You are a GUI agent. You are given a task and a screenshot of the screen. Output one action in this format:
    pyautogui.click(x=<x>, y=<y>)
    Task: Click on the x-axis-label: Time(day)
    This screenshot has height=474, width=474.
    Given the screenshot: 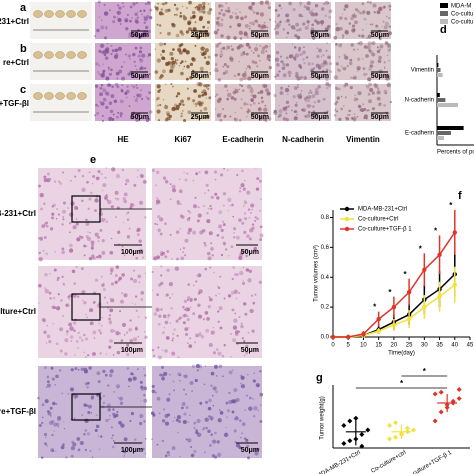 What is the action you would take?
    pyautogui.click(x=401, y=354)
    